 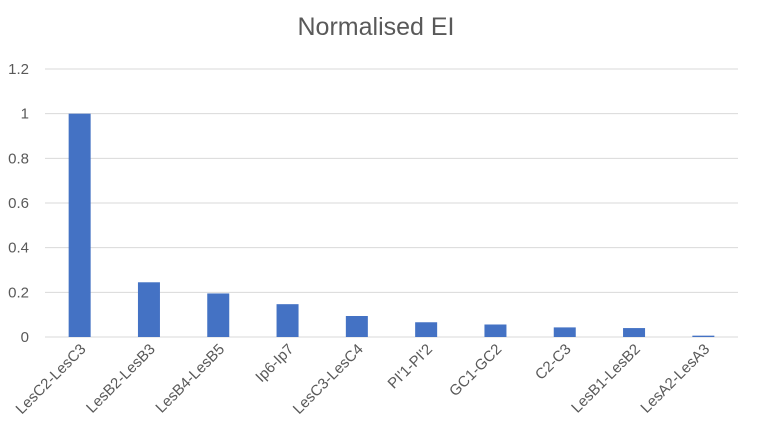 What do you see at coordinates (18, 248) in the screenshot?
I see `y-tick-label: 0.4` at bounding box center [18, 248].